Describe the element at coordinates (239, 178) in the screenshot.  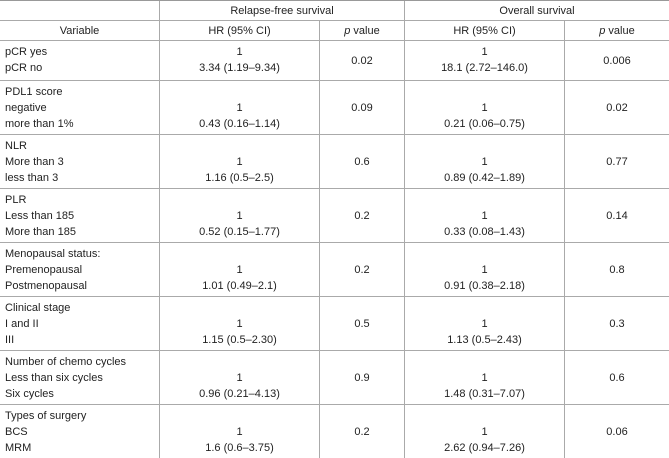
I see `hr-line: 1.16 (0.5–2.5)` at that location.